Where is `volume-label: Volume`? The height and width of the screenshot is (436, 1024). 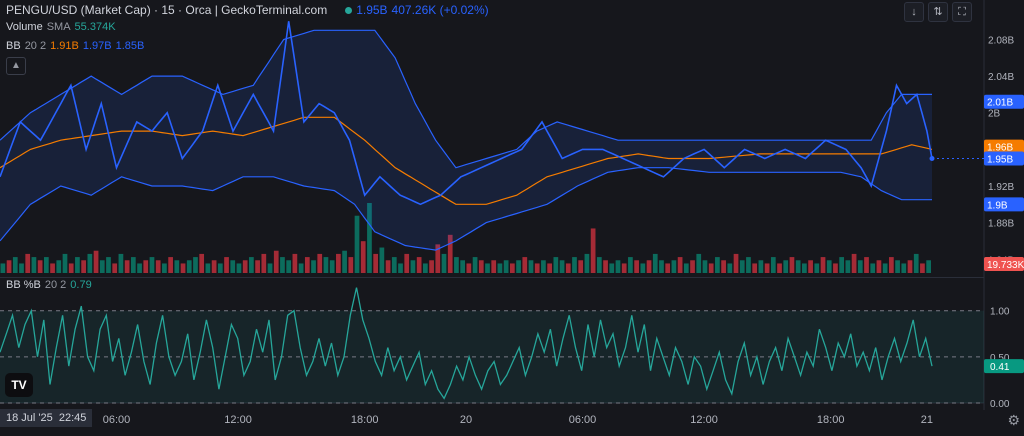 volume-label: Volume is located at coordinates (24, 27).